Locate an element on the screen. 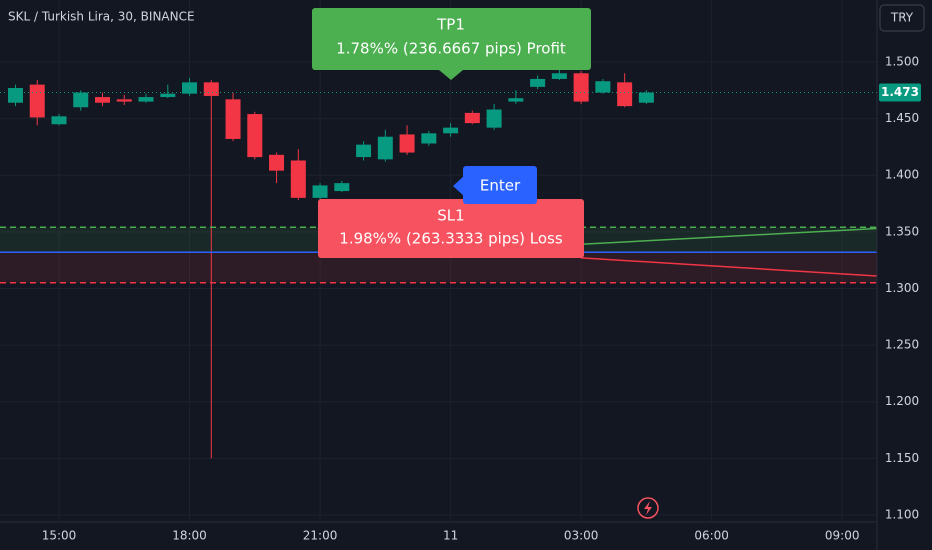 The width and height of the screenshot is (932, 550). tp-text: 1.78%% (236.6667 pips) Profit is located at coordinates (451, 49).